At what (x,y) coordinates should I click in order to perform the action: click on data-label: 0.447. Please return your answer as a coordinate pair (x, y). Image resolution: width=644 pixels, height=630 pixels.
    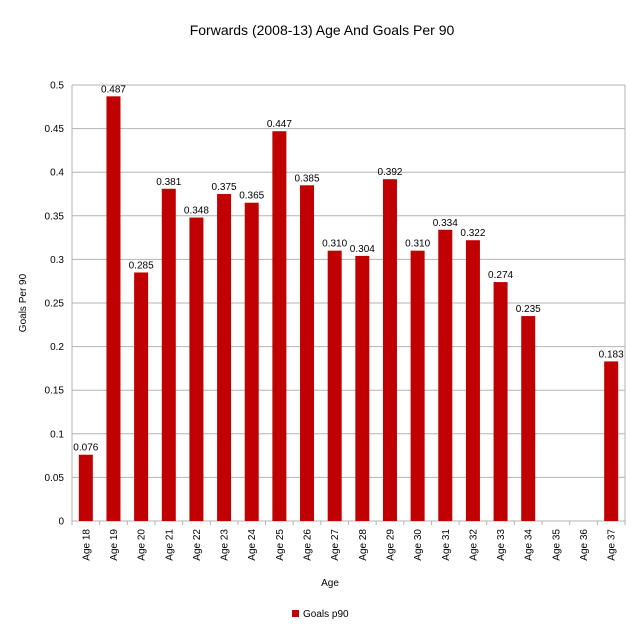
    Looking at the image, I should click on (279, 124).